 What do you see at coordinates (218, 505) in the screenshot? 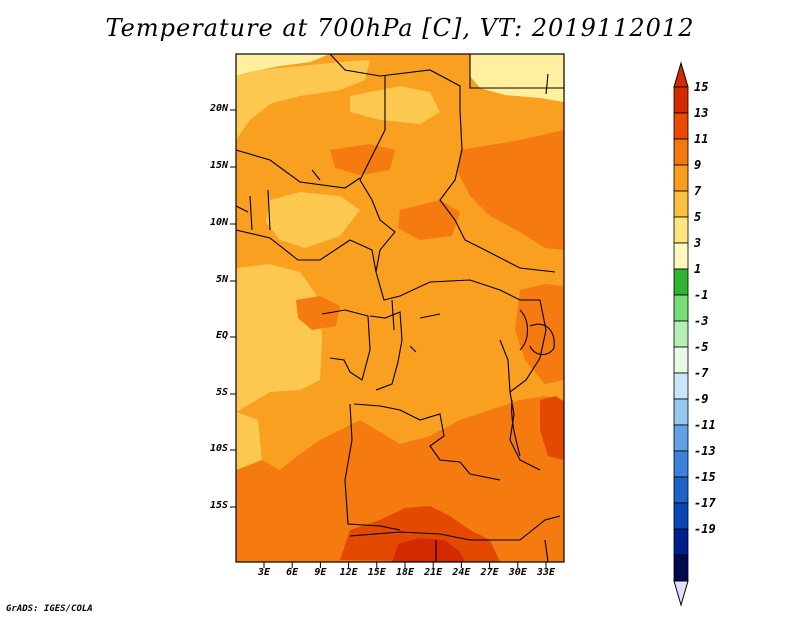
I see `lat-label: 15S` at bounding box center [218, 505].